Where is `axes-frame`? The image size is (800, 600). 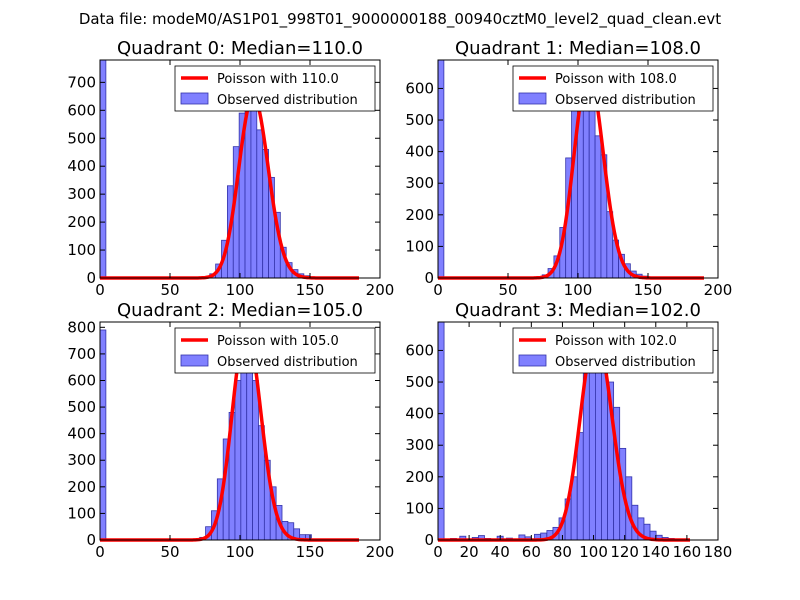
axes-frame is located at coordinates (578, 431).